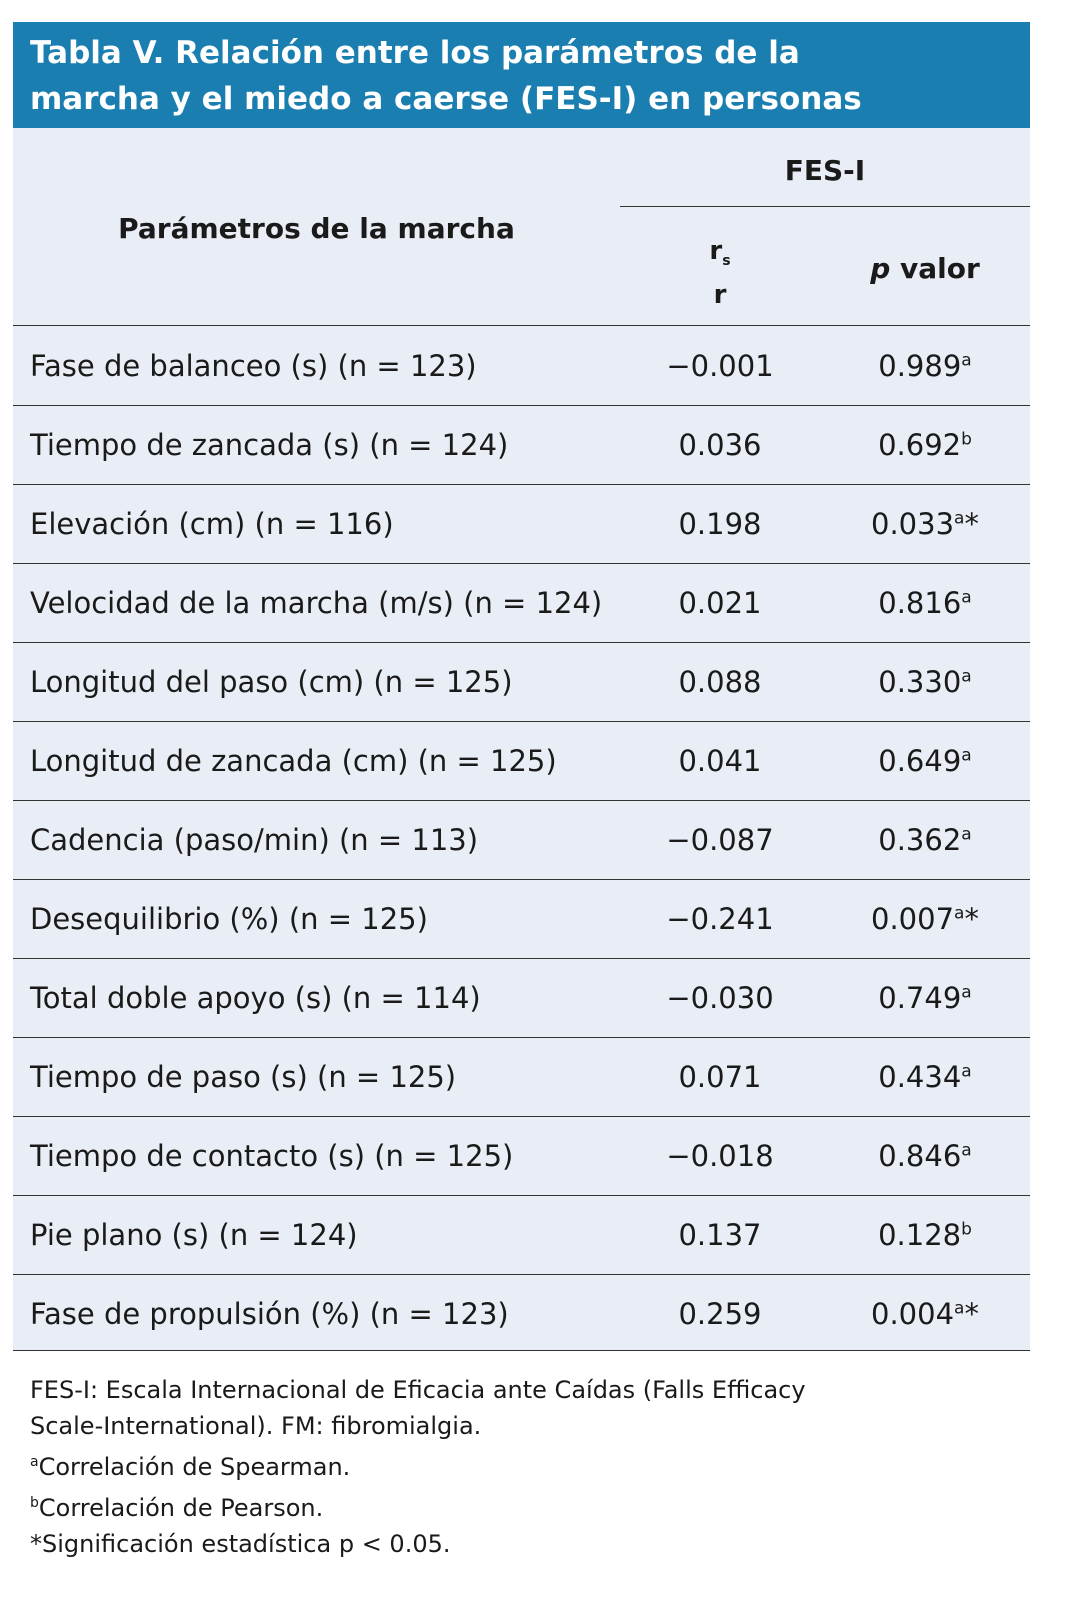 Image resolution: width=1080 pixels, height=1619 pixels. What do you see at coordinates (253, 366) in the screenshot?
I see `param-cell: Fase de balanceo (s) (n = 123)` at bounding box center [253, 366].